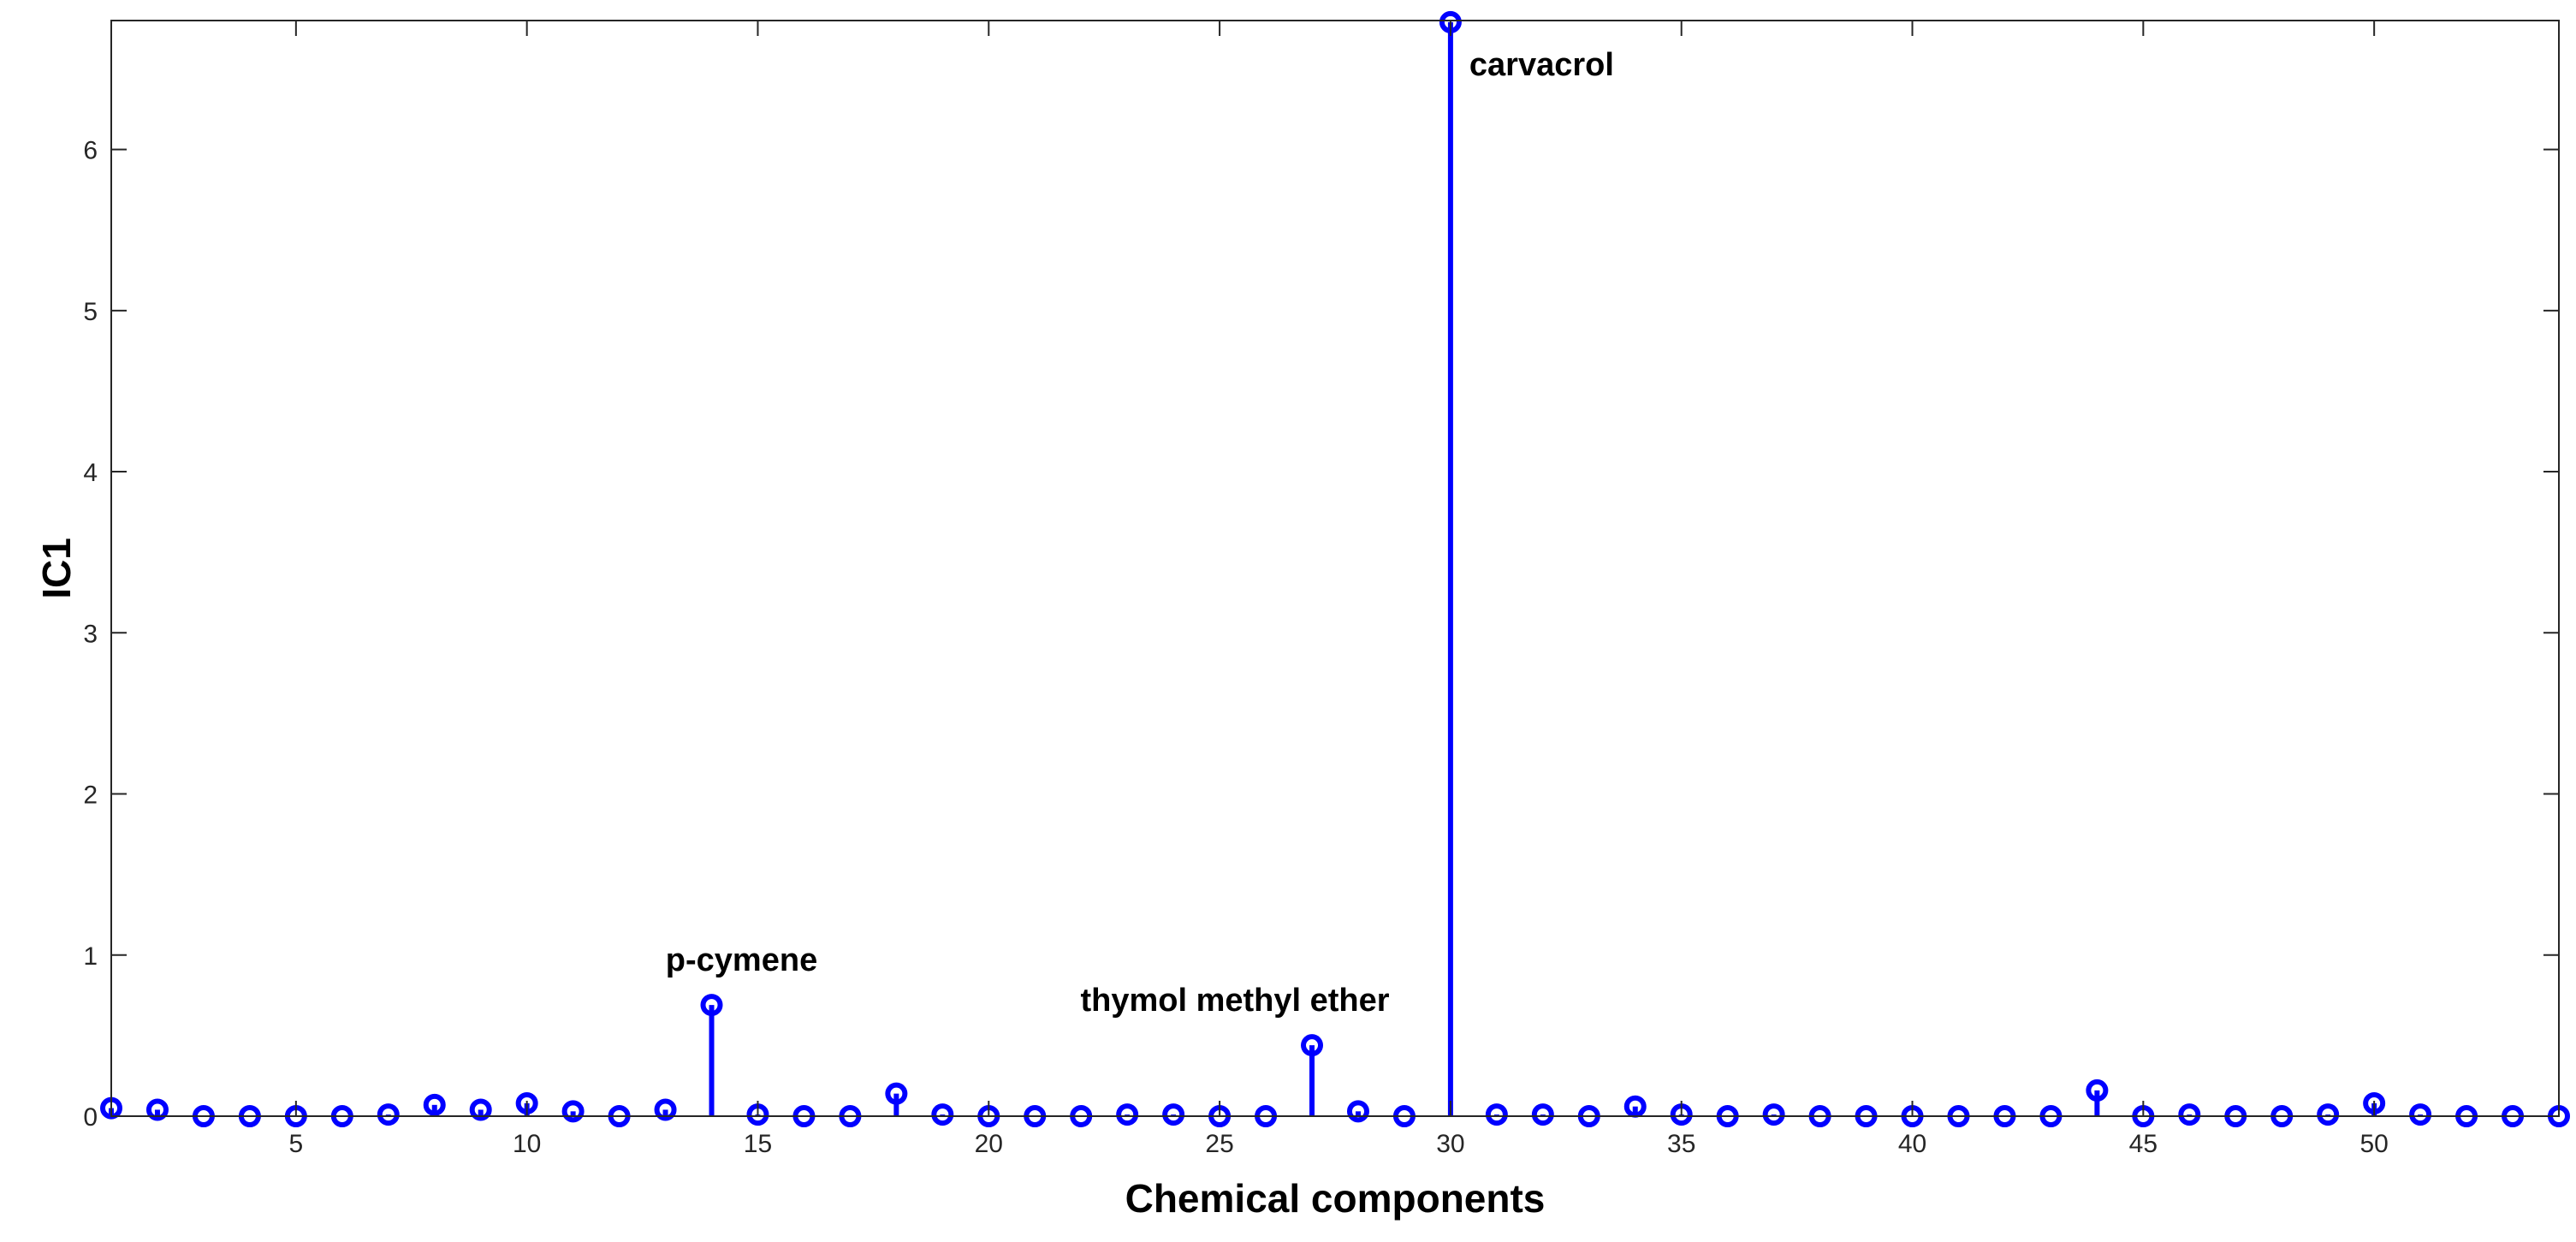  I want to click on annotation-label: p-cymene, so click(741, 960).